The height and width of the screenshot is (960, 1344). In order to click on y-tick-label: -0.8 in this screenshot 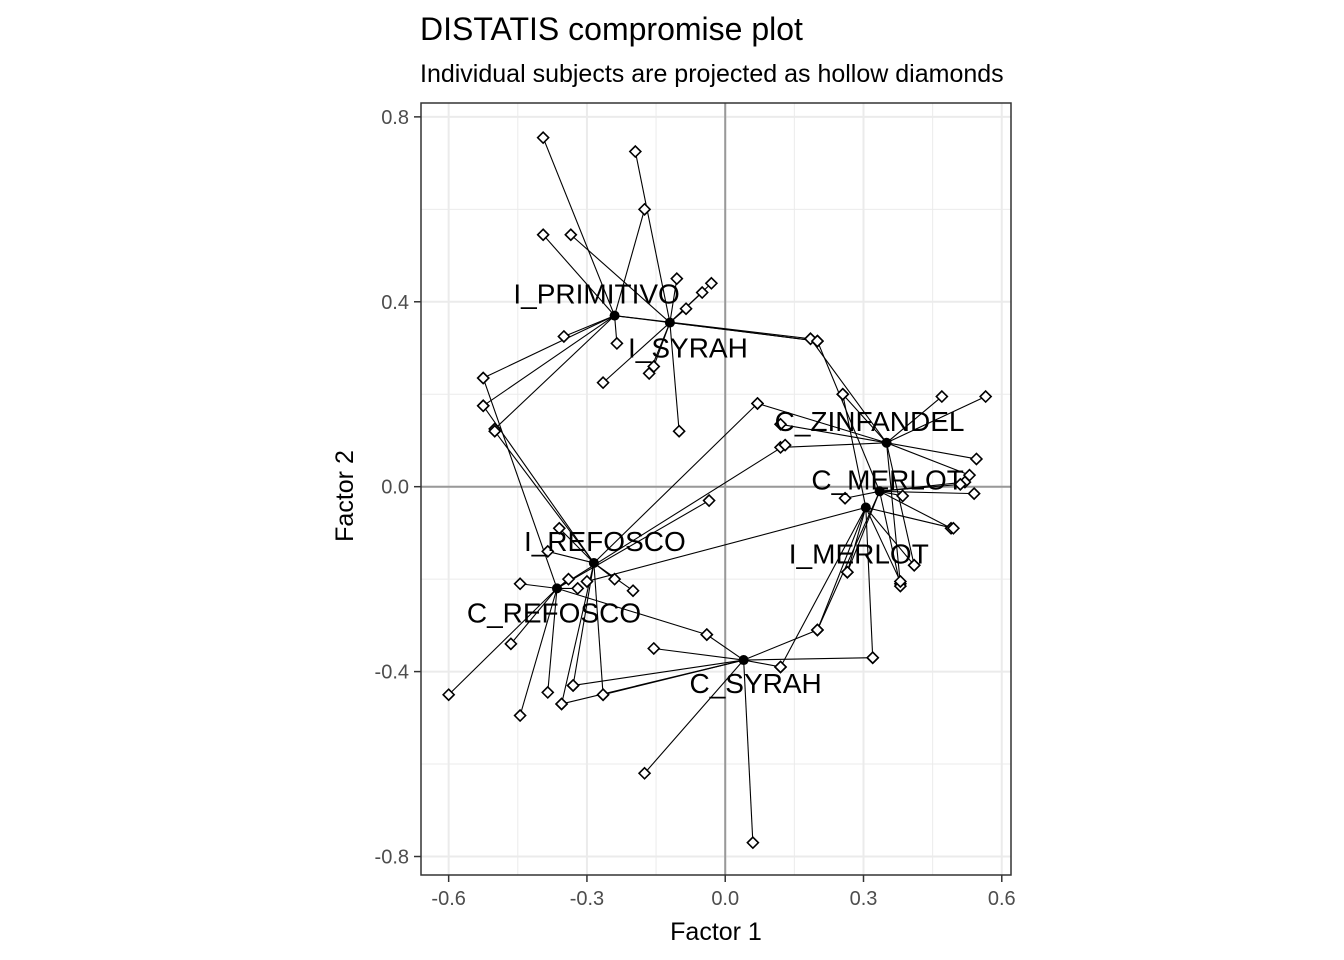, I will do `click(392, 858)`.